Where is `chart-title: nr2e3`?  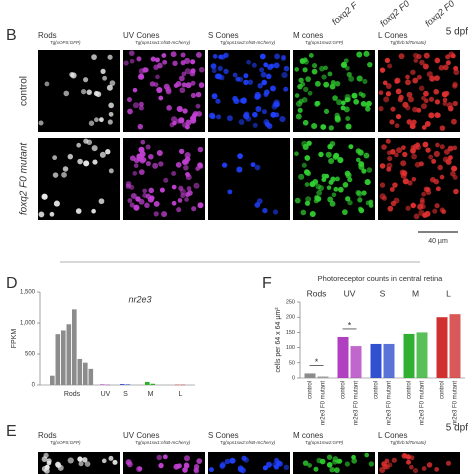
chart-title: nr2e3 is located at coordinates (139, 299).